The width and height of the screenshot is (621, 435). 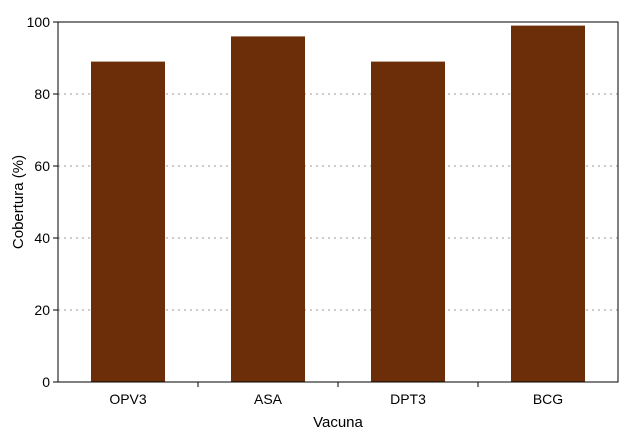 What do you see at coordinates (42, 166) in the screenshot?
I see `y-tick-label: 60` at bounding box center [42, 166].